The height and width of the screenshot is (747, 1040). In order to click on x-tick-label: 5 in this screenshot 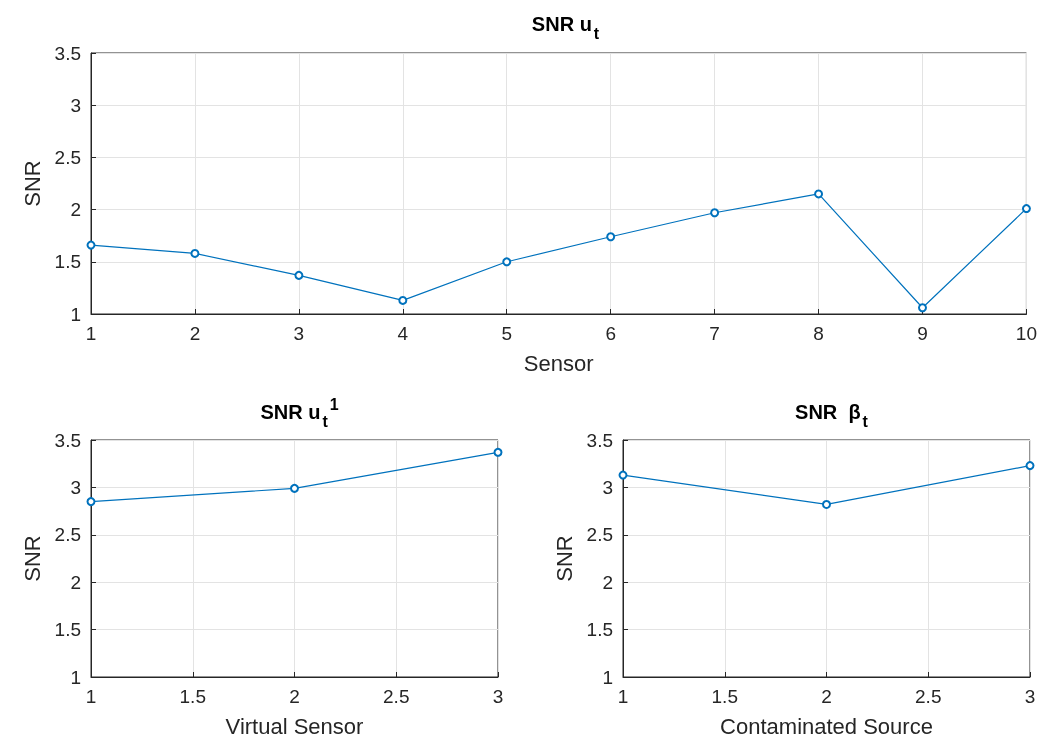, I will do `click(507, 333)`.